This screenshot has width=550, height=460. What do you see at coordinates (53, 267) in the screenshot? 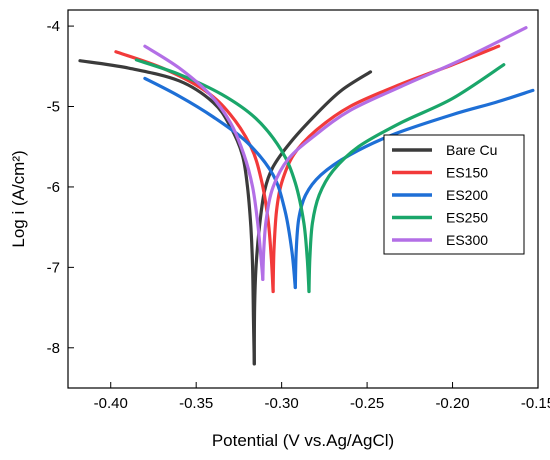
I see `y-tick-label: -7` at bounding box center [53, 267].